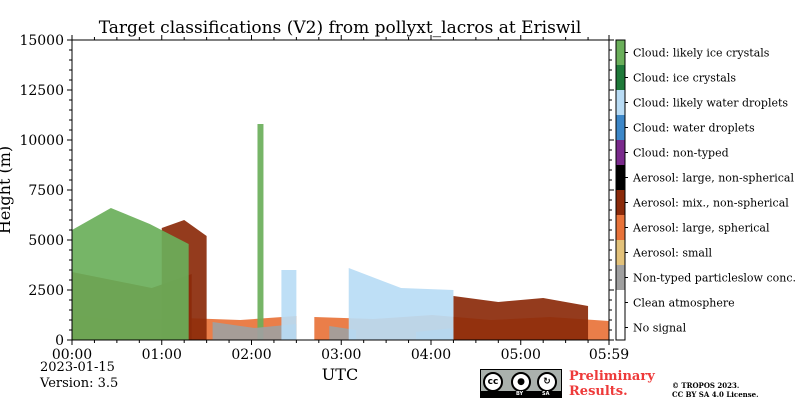  I want to click on y-tick-label: 7500, so click(46, 191).